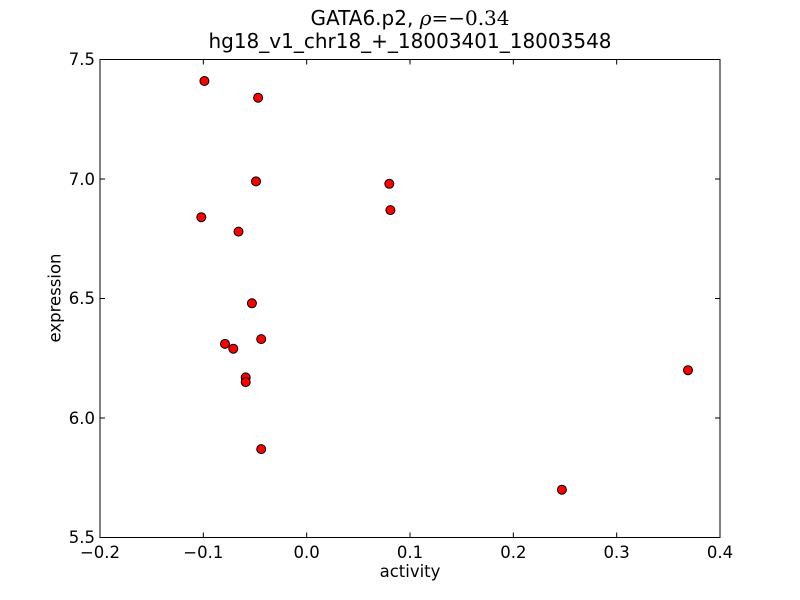 The width and height of the screenshot is (800, 600). I want to click on x-tick-label: 0.4, so click(720, 552).